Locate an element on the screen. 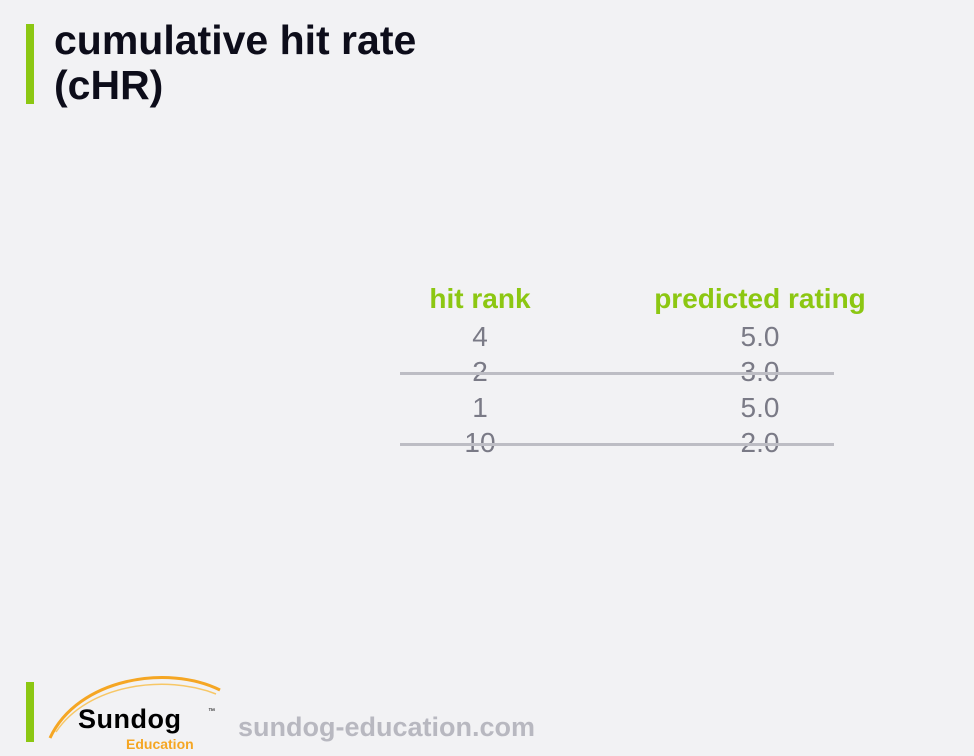  title-accent-bar is located at coordinates (30, 64).